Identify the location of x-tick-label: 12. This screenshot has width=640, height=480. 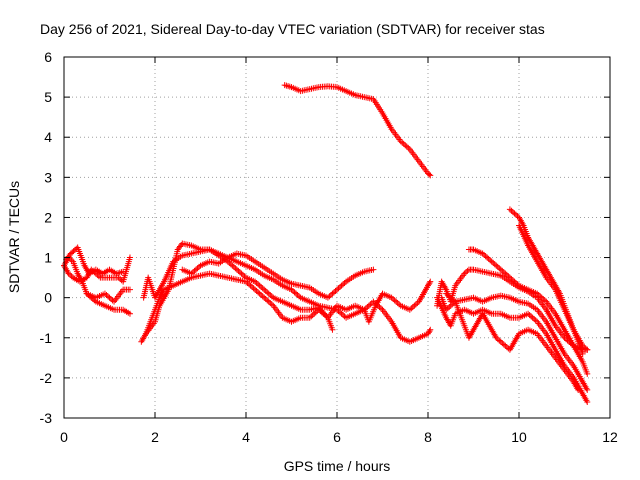
(610, 437).